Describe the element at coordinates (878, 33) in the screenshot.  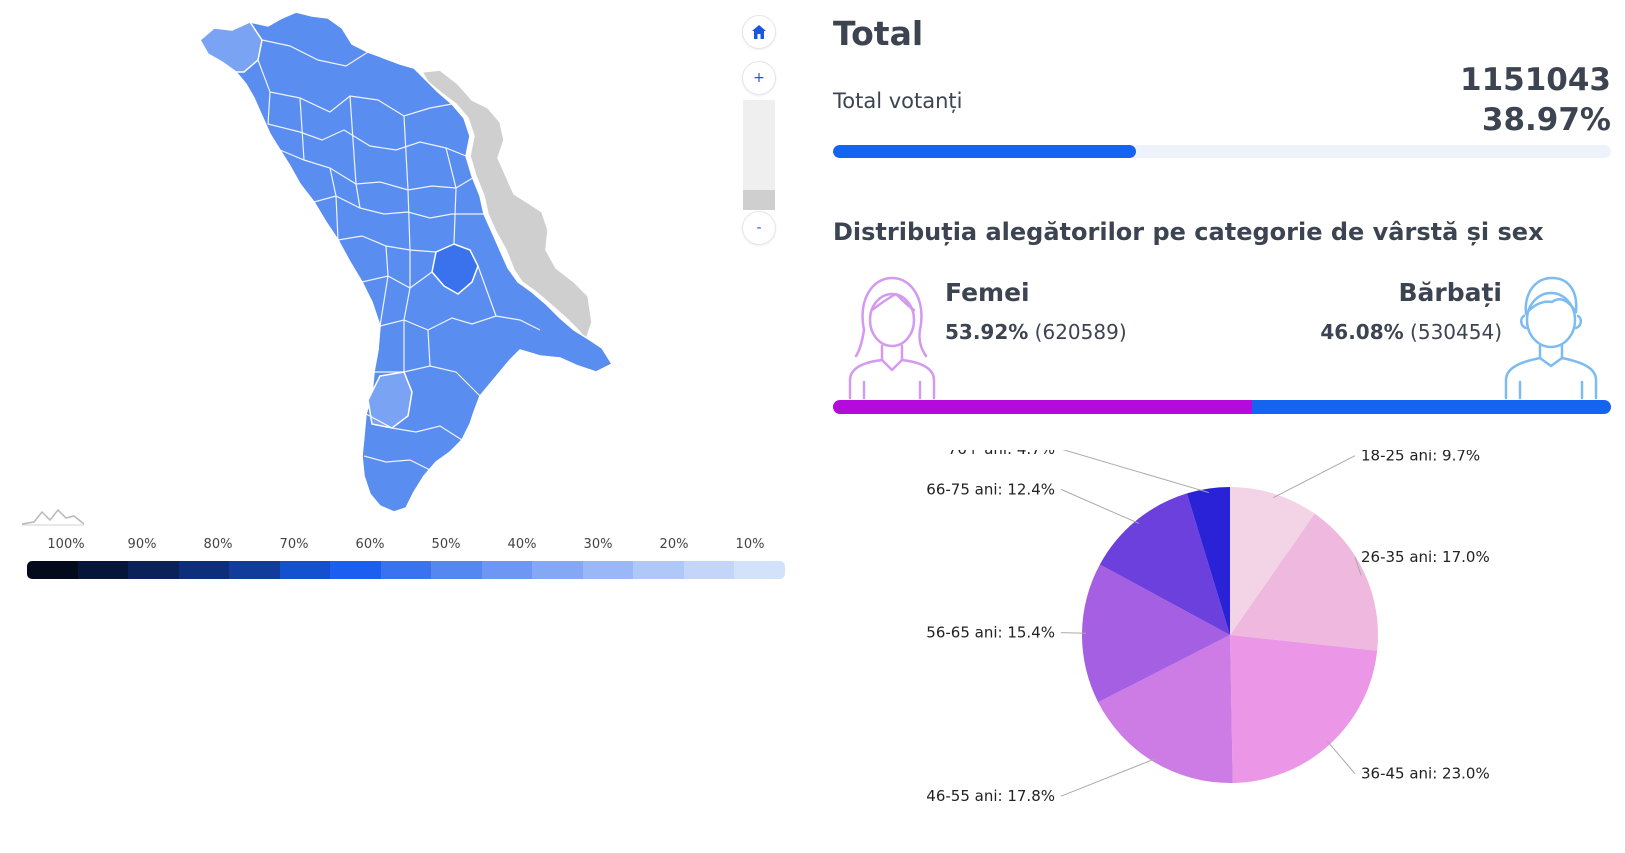
I see `page-title: Total` at that location.